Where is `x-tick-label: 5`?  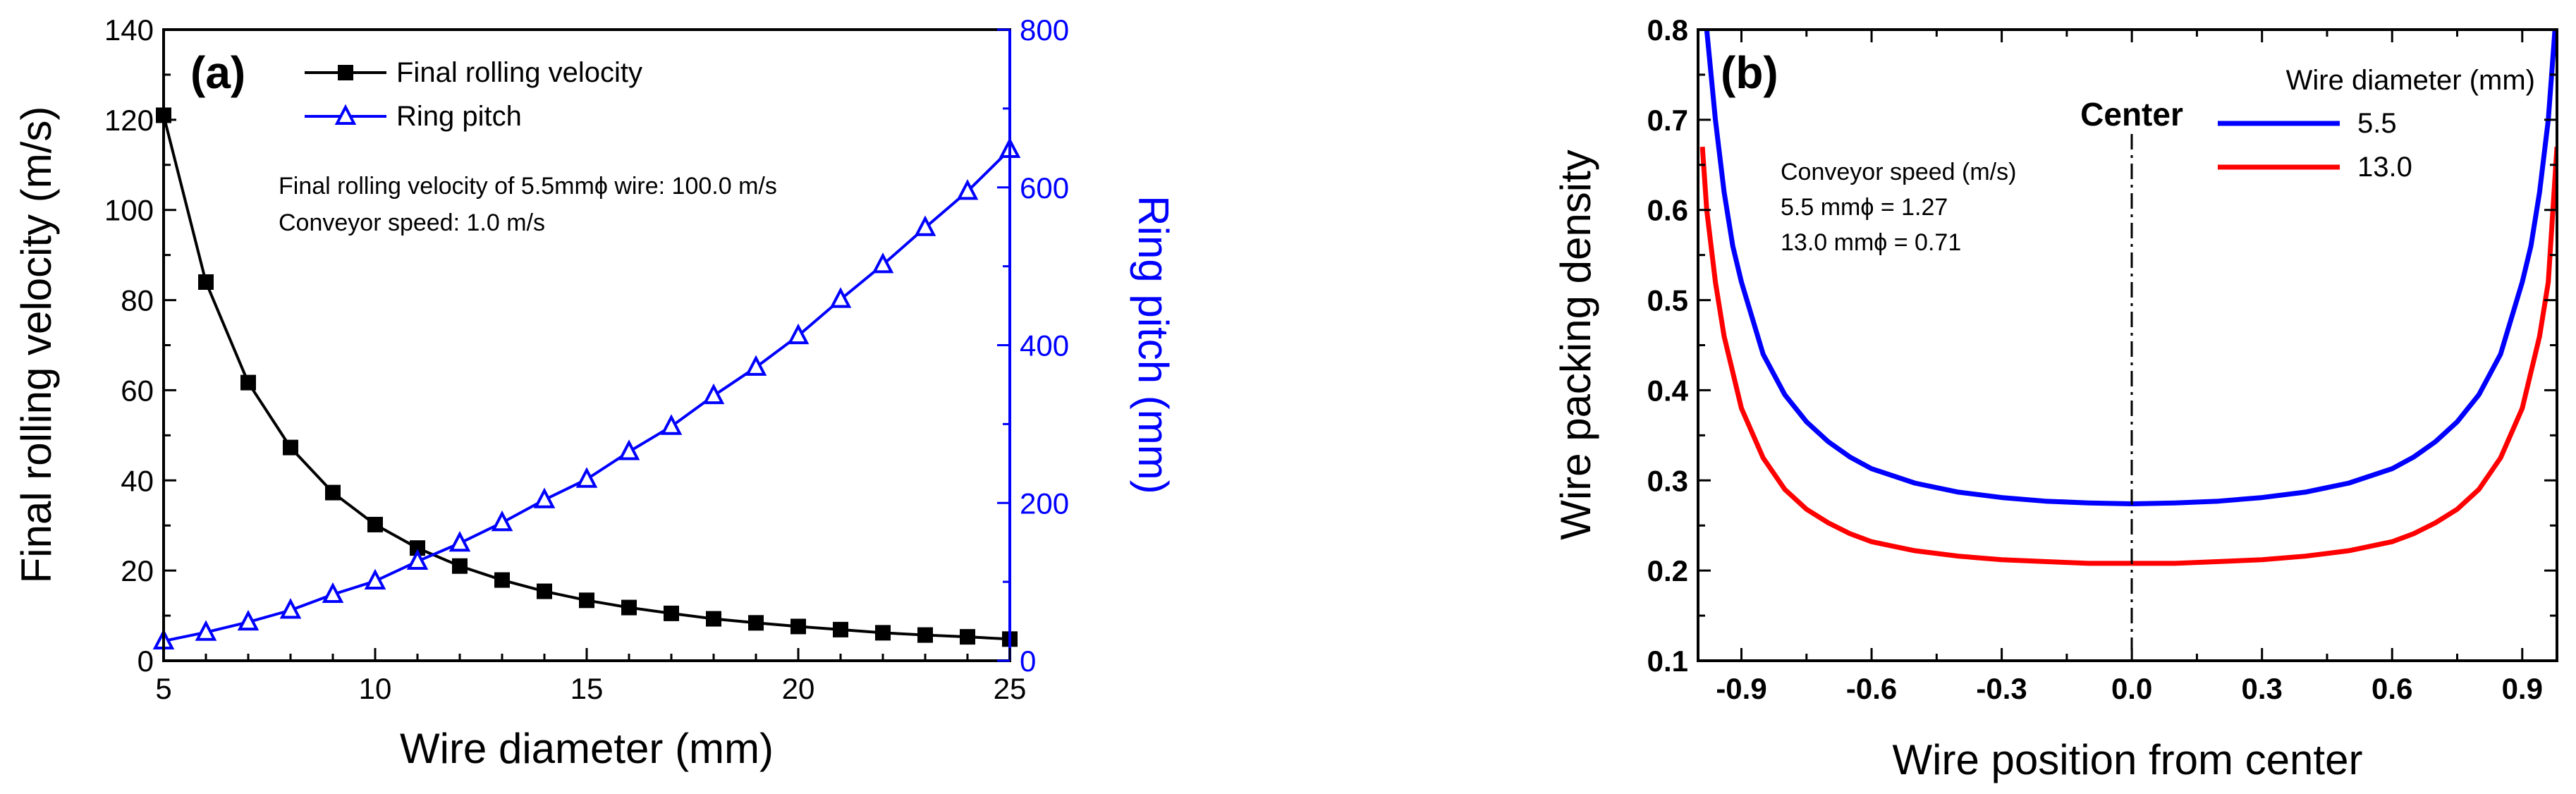
x-tick-label: 5 is located at coordinates (163, 688).